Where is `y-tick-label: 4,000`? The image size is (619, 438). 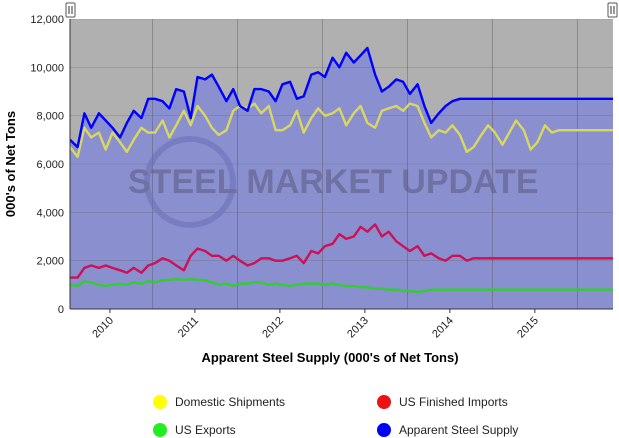 y-tick-label: 4,000 is located at coordinates (50, 213).